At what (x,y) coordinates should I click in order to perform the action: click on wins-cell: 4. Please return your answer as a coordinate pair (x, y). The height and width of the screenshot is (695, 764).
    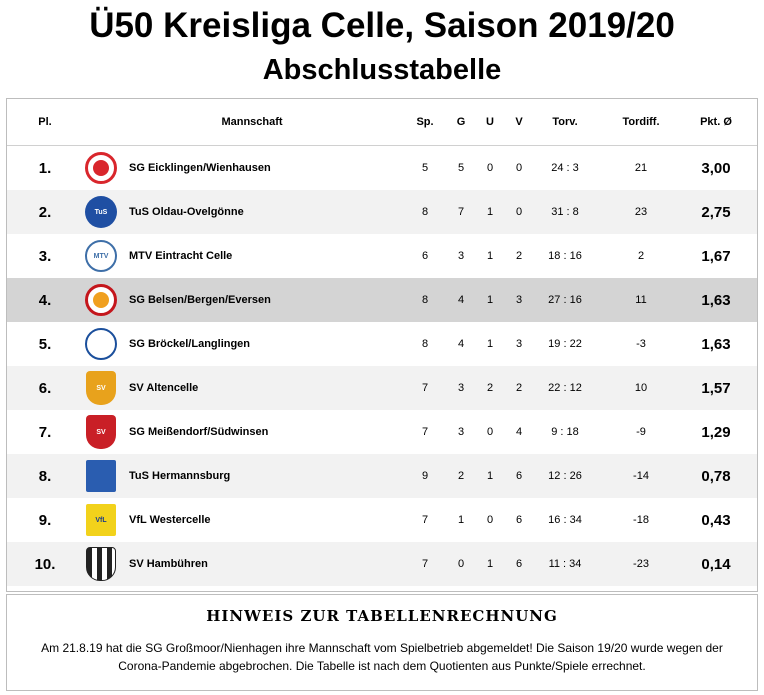
    Looking at the image, I should click on (461, 344).